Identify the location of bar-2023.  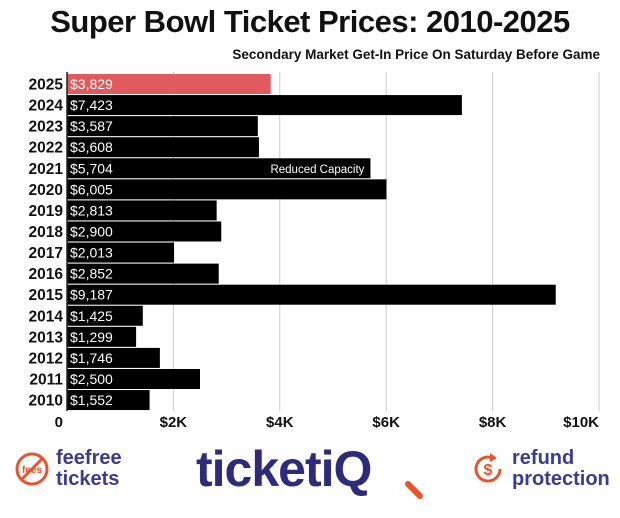
(162, 126).